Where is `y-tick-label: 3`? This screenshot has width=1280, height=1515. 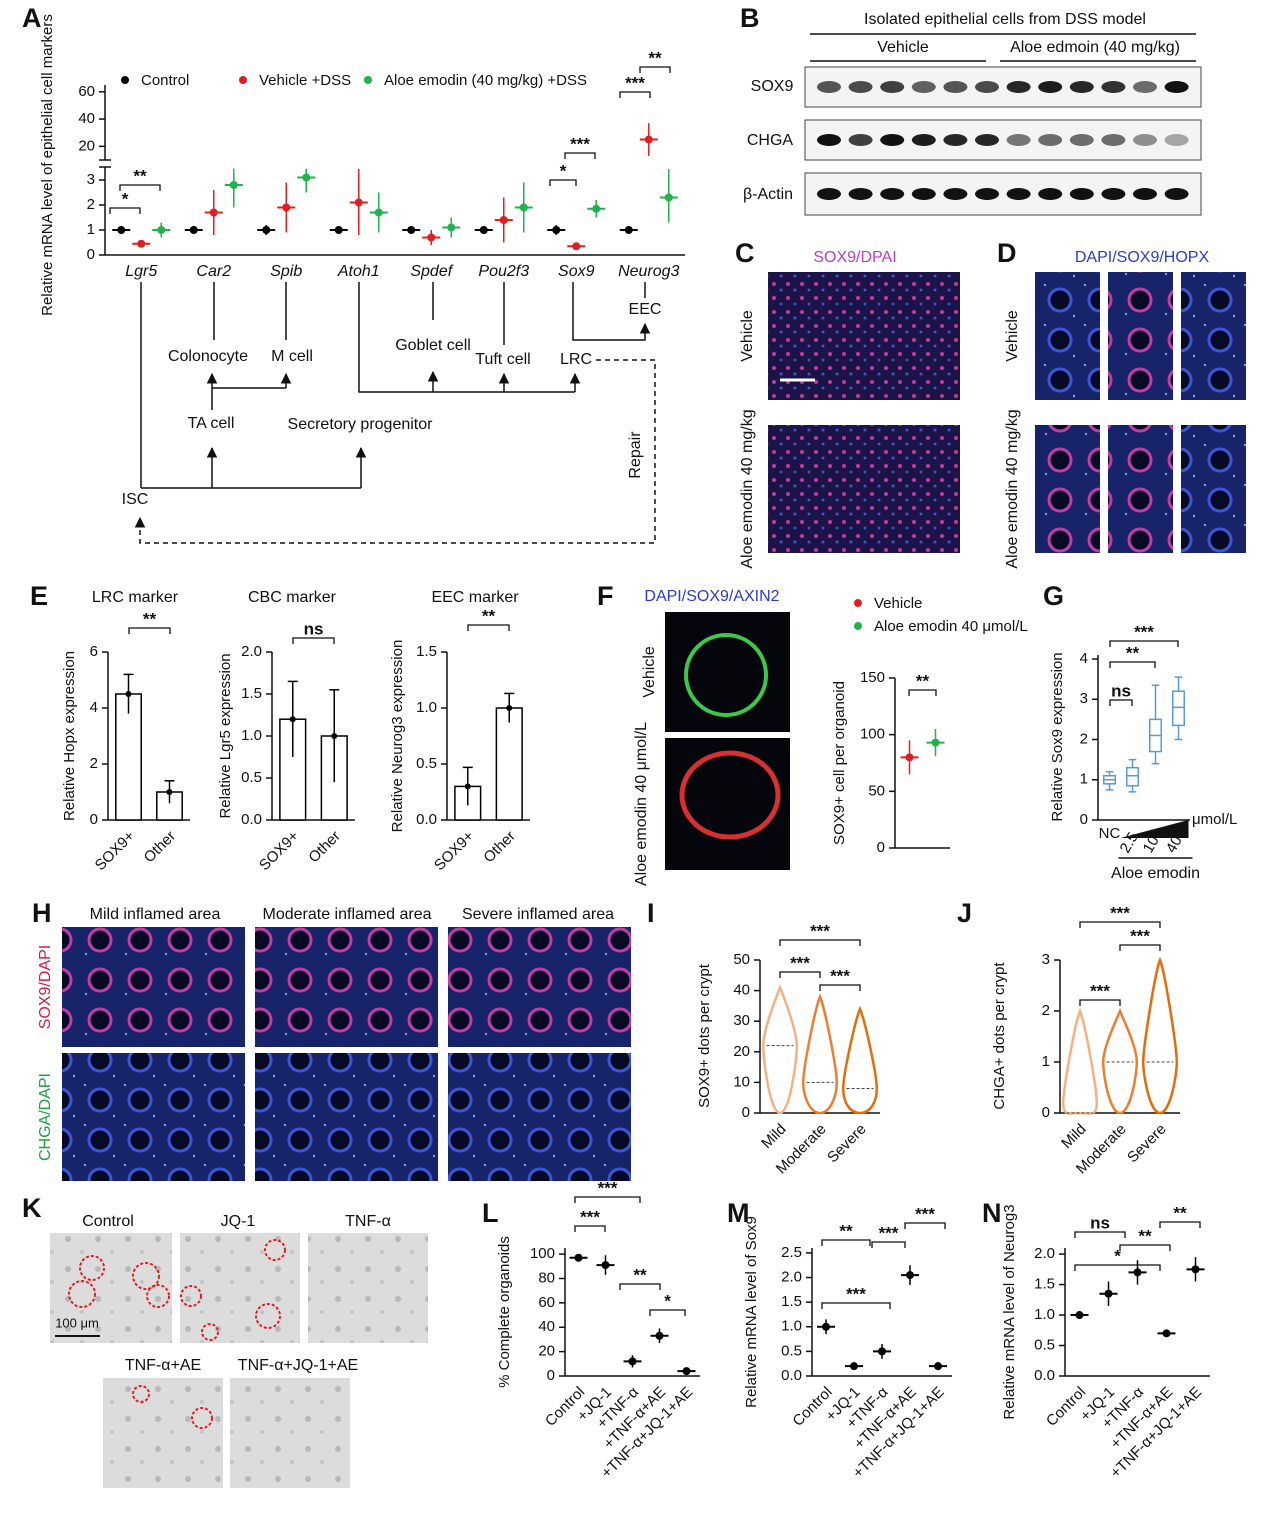 y-tick-label: 3 is located at coordinates (1084, 698).